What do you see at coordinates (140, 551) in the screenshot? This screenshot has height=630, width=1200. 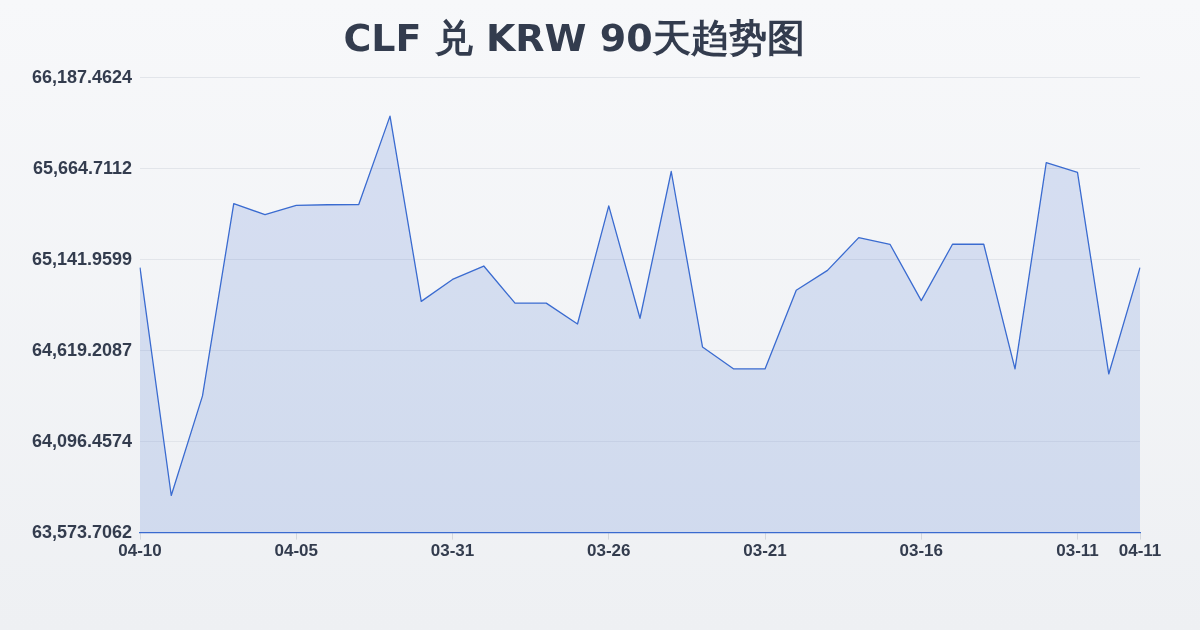 I see `x-tick-label: 04-10` at bounding box center [140, 551].